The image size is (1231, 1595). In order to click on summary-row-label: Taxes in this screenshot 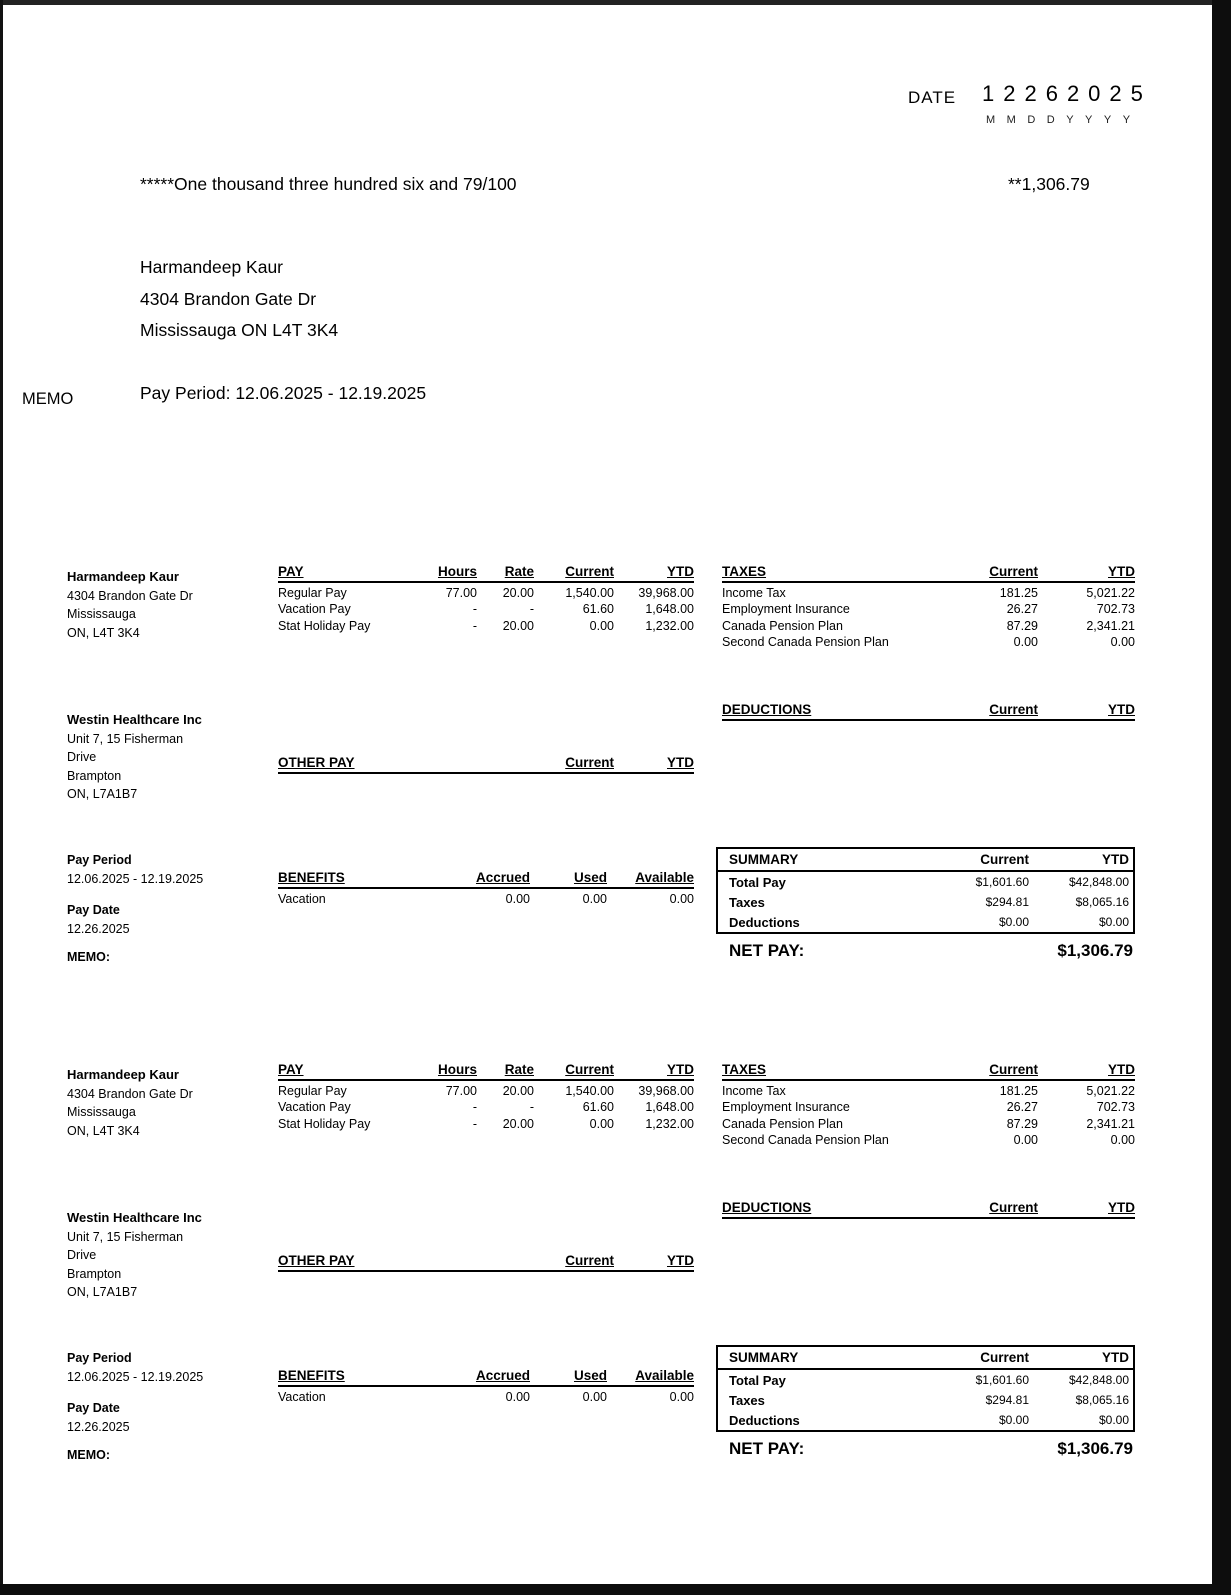, I will do `click(747, 902)`.